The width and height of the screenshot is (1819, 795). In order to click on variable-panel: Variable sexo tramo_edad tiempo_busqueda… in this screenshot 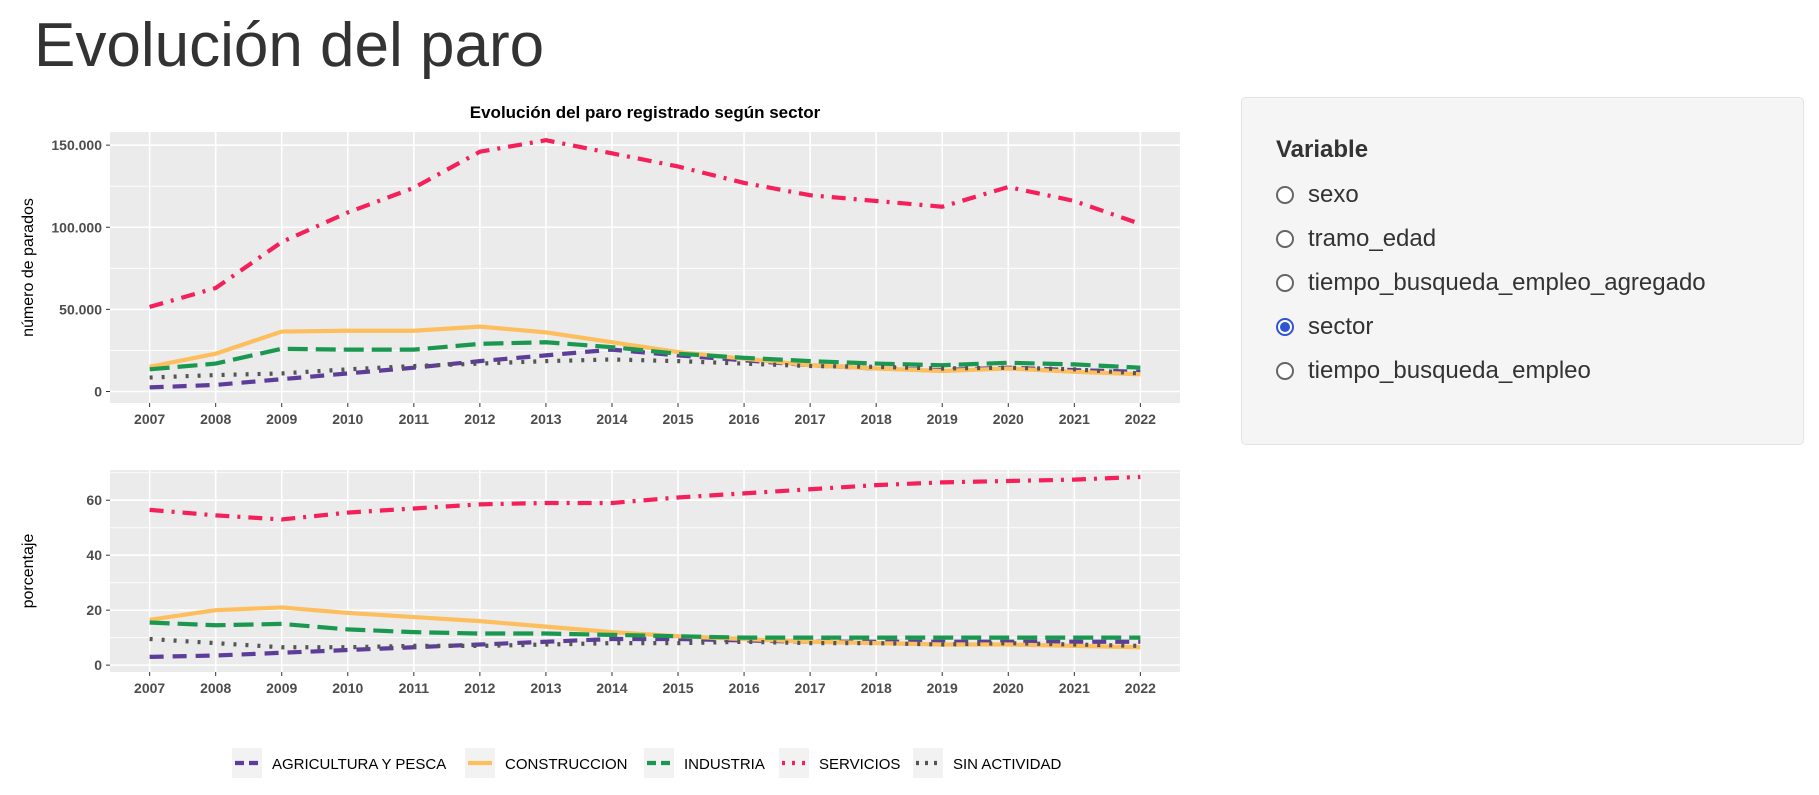, I will do `click(1522, 271)`.